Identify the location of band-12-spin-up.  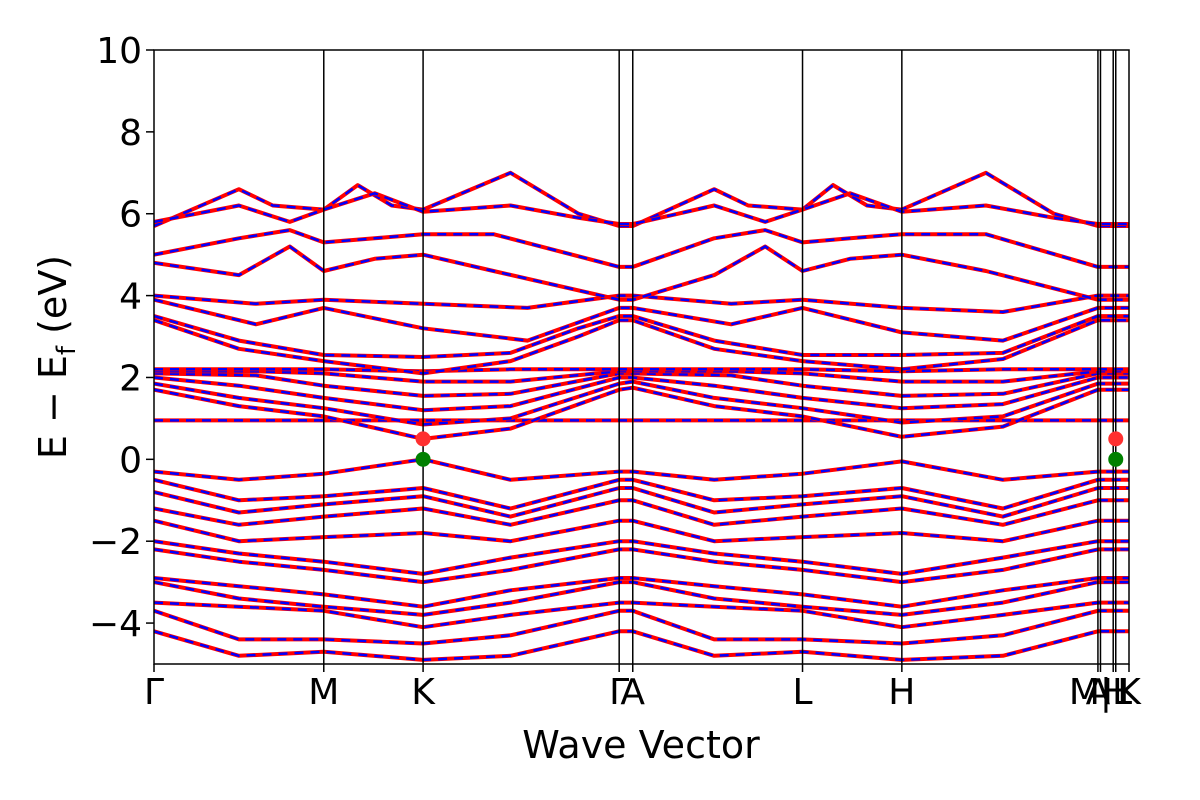
(641, 248).